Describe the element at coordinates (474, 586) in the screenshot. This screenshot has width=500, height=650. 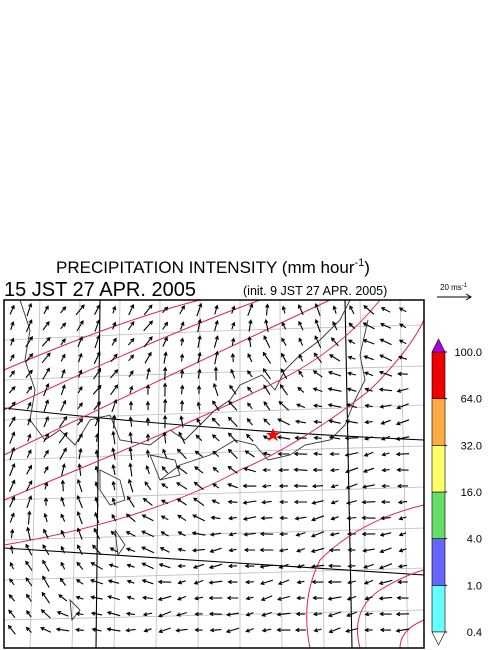
I see `colorbar-label: 1.0` at that location.